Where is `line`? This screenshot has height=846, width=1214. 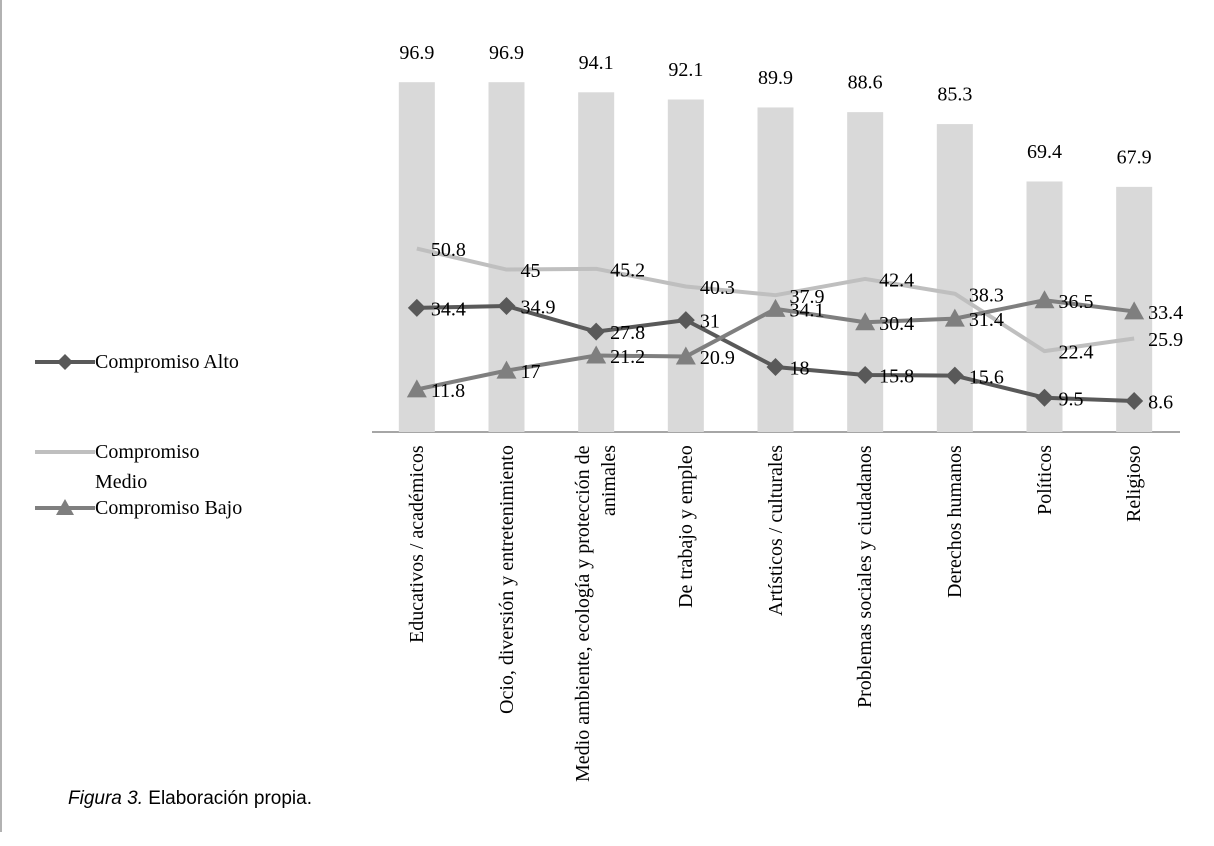
line is located at coordinates (775, 300).